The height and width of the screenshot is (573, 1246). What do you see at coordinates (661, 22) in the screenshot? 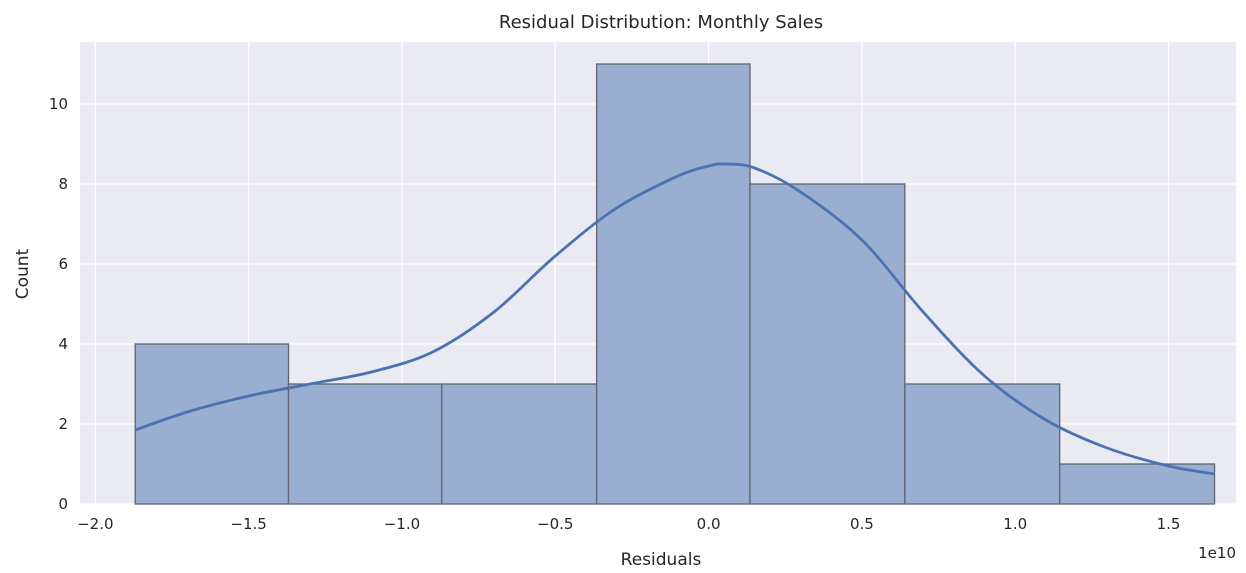
I see `chart-title: Residual Distribution: Monthly Sales` at bounding box center [661, 22].